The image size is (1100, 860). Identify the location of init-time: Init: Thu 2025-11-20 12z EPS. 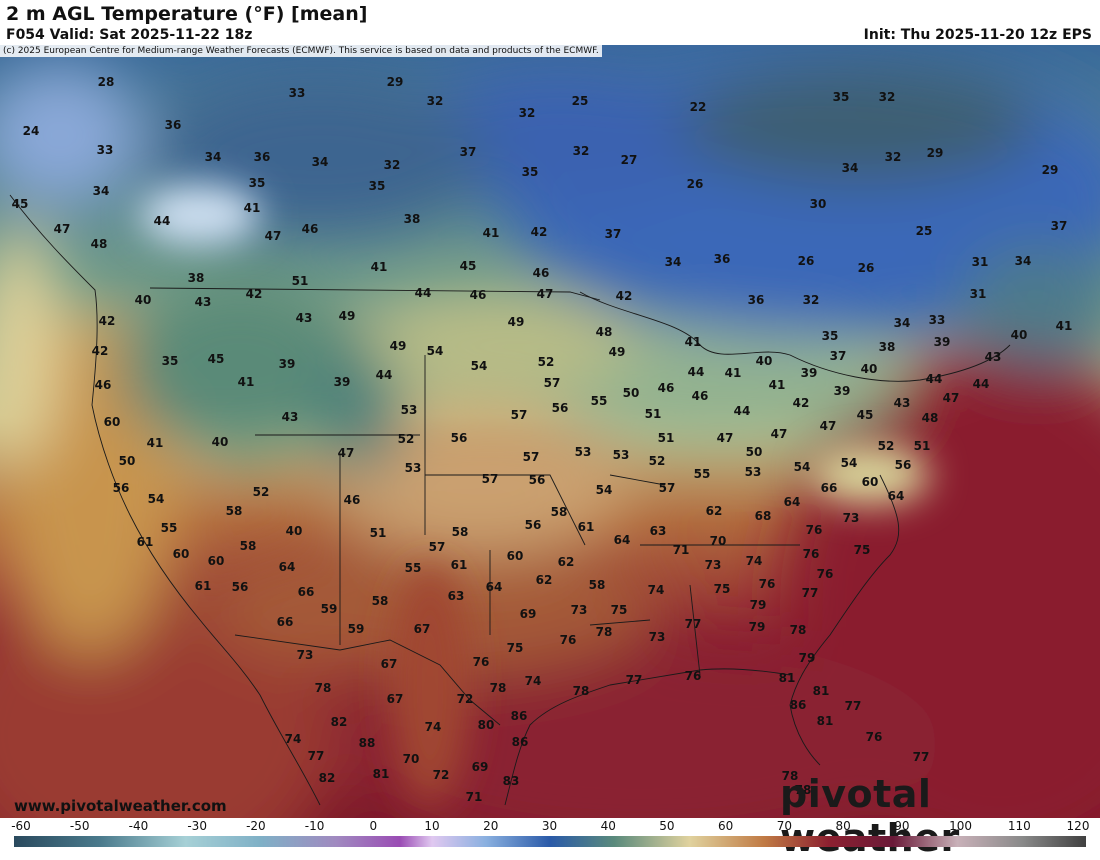
(977, 35).